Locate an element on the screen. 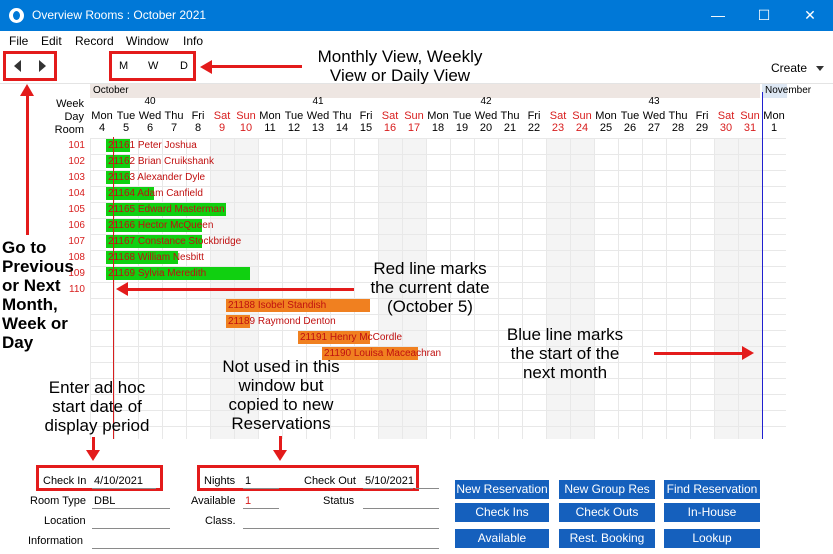  previous-arrow-icon is located at coordinates (17, 66).